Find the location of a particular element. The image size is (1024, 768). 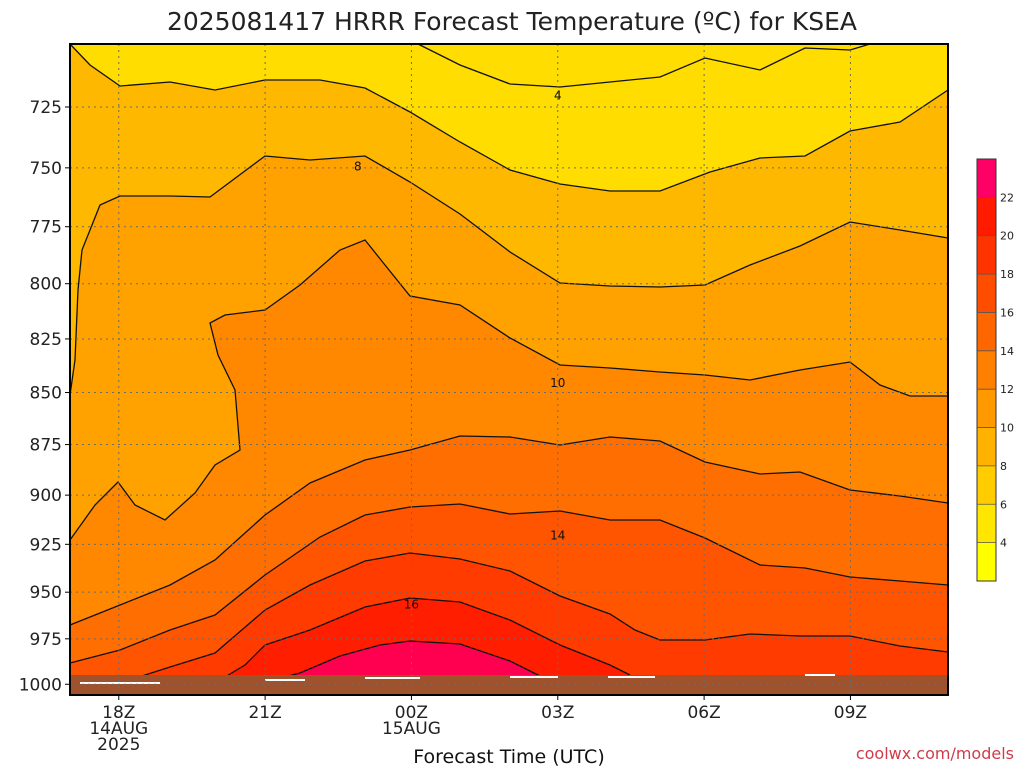

y-tick-label: 875 is located at coordinates (46, 446).